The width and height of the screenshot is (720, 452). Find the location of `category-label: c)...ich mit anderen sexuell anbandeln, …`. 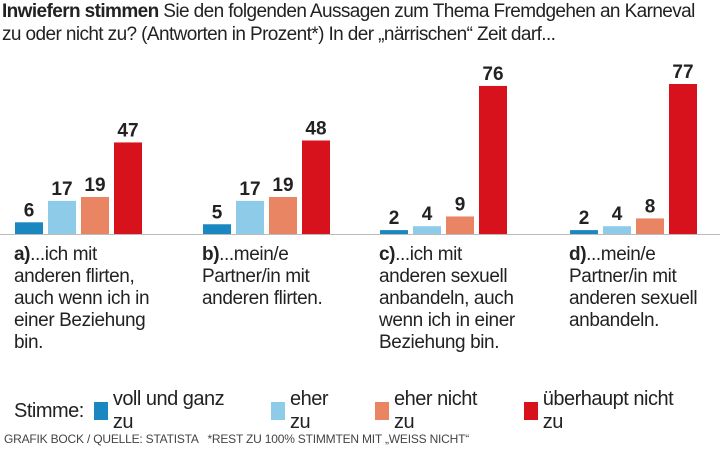

category-label: c)...ich mit anderen sexuell anbandeln, … is located at coordinates (454, 299).